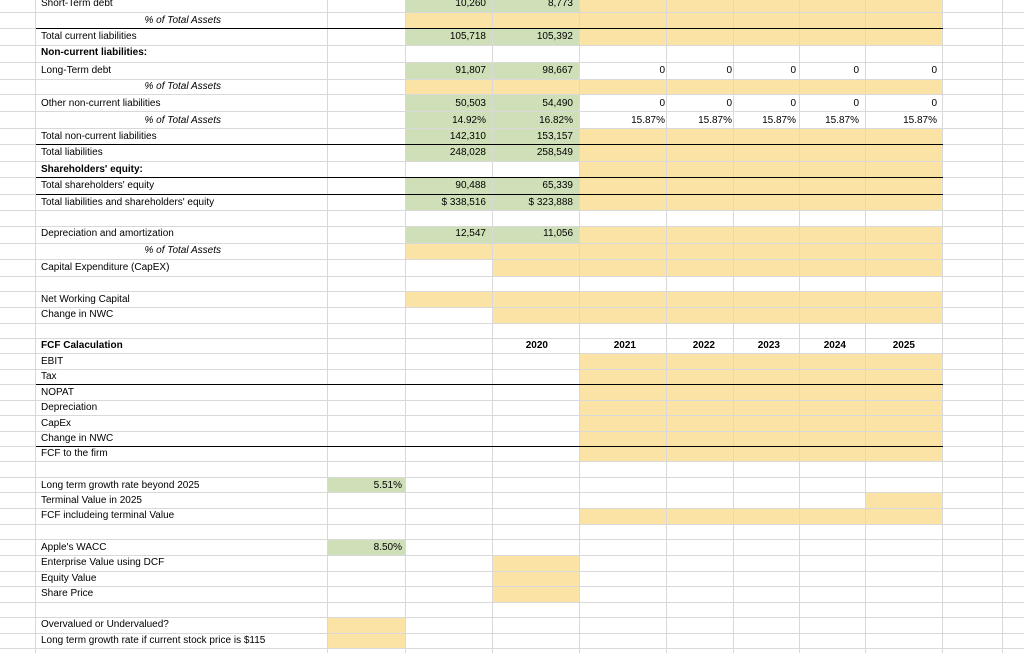 The height and width of the screenshot is (653, 1024). What do you see at coordinates (662, 103) in the screenshot?
I see `cell-other-non-current-2021: 0` at bounding box center [662, 103].